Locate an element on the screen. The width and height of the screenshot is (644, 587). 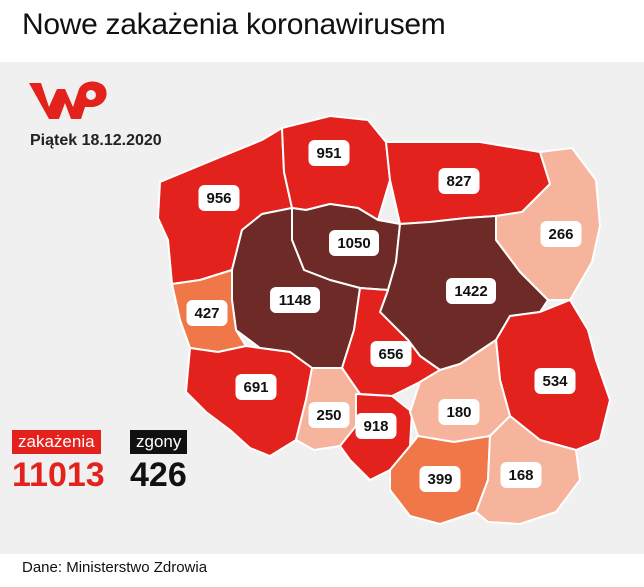
region-value: 250 is located at coordinates (328, 415).